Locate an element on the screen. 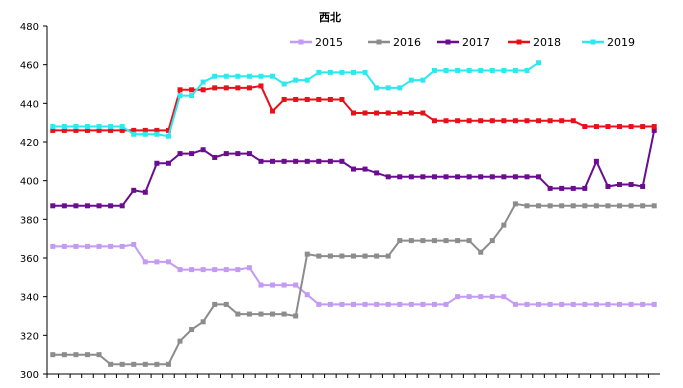 Image resolution: width=683 pixels, height=388 pixels. legend-swatch-marker is located at coordinates (301, 42).